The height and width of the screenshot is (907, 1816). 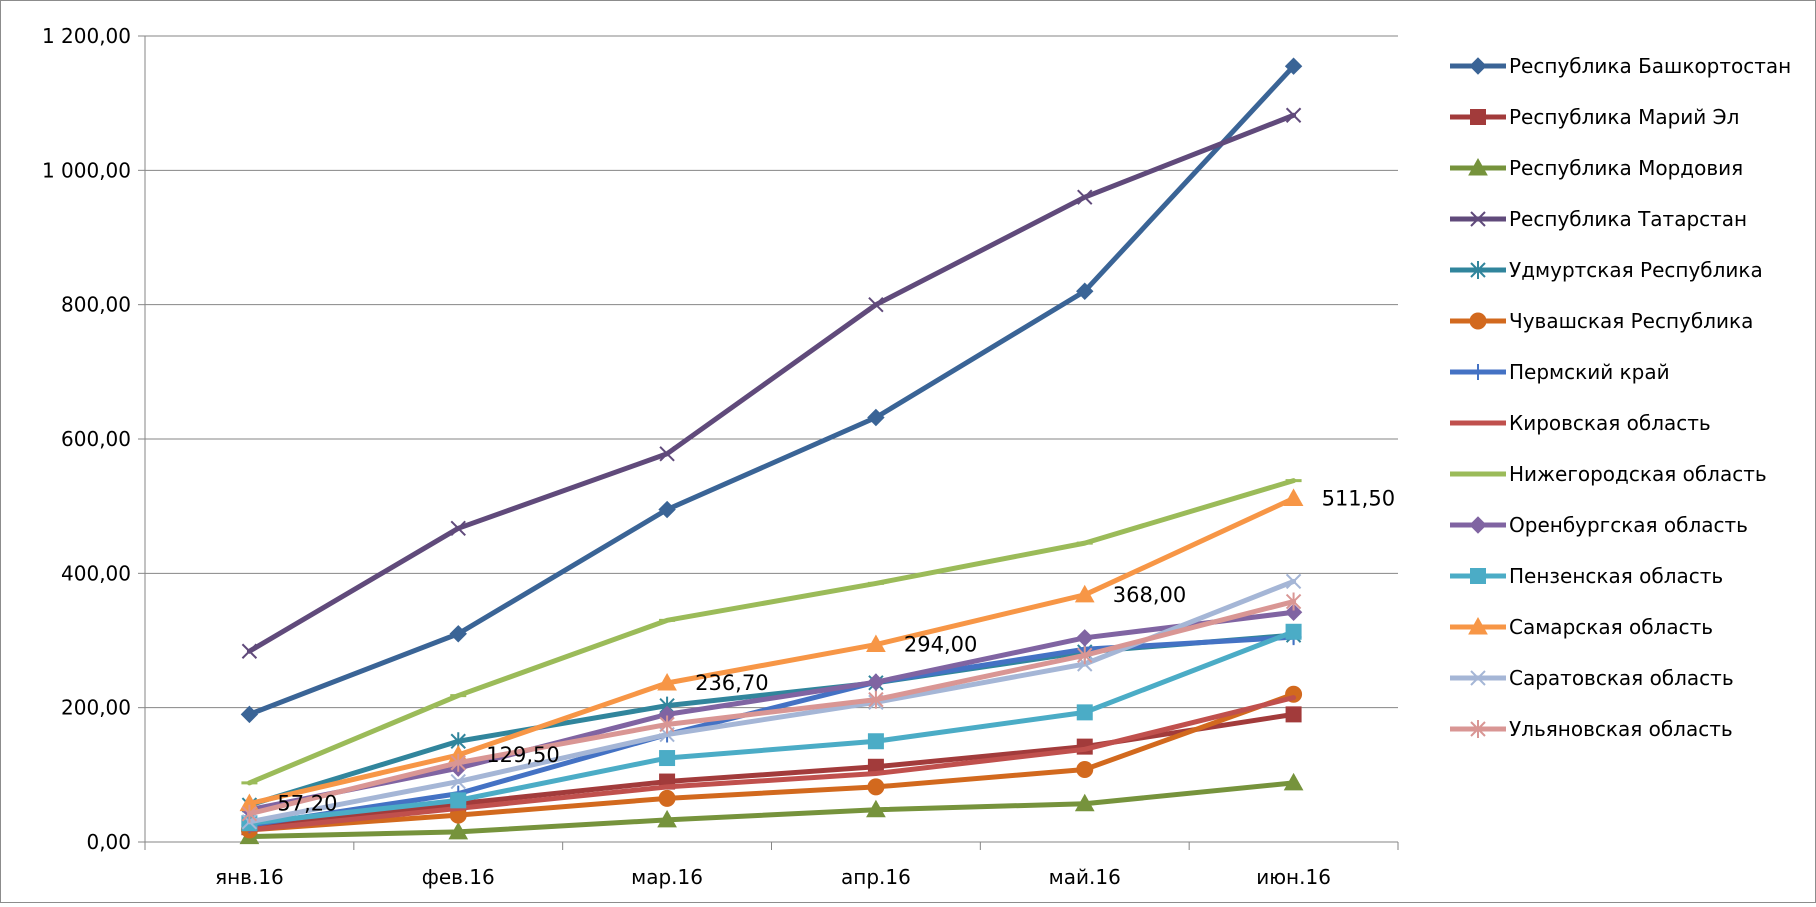 I want to click on data-label: 294,00, so click(x=940, y=645).